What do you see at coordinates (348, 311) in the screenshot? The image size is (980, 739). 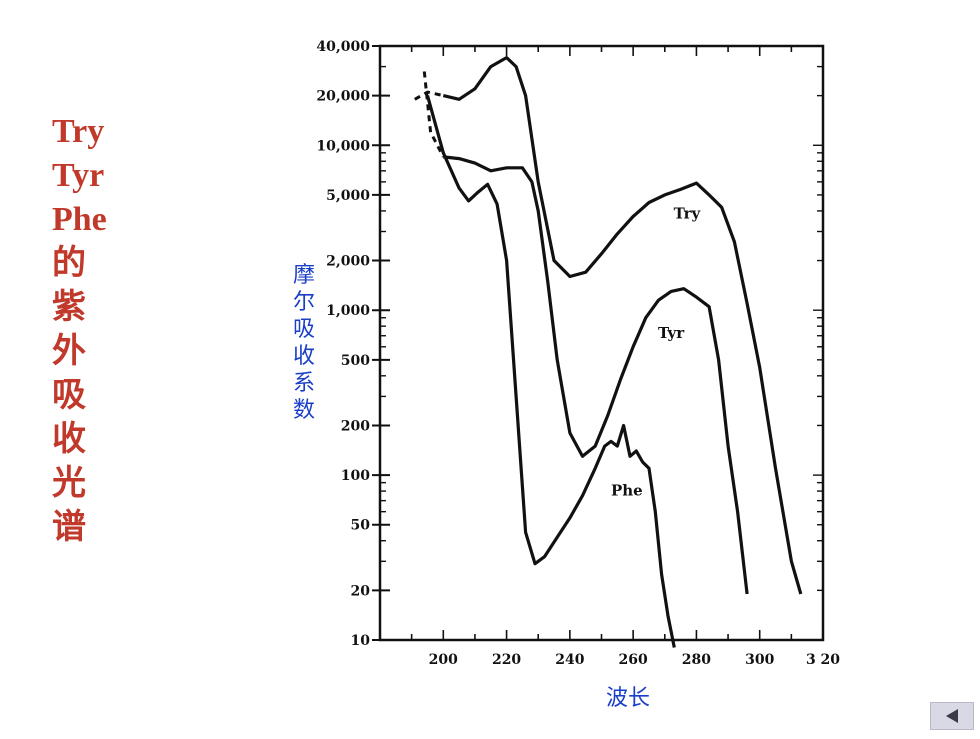 I see `y-tick-label: 1,000` at bounding box center [348, 311].